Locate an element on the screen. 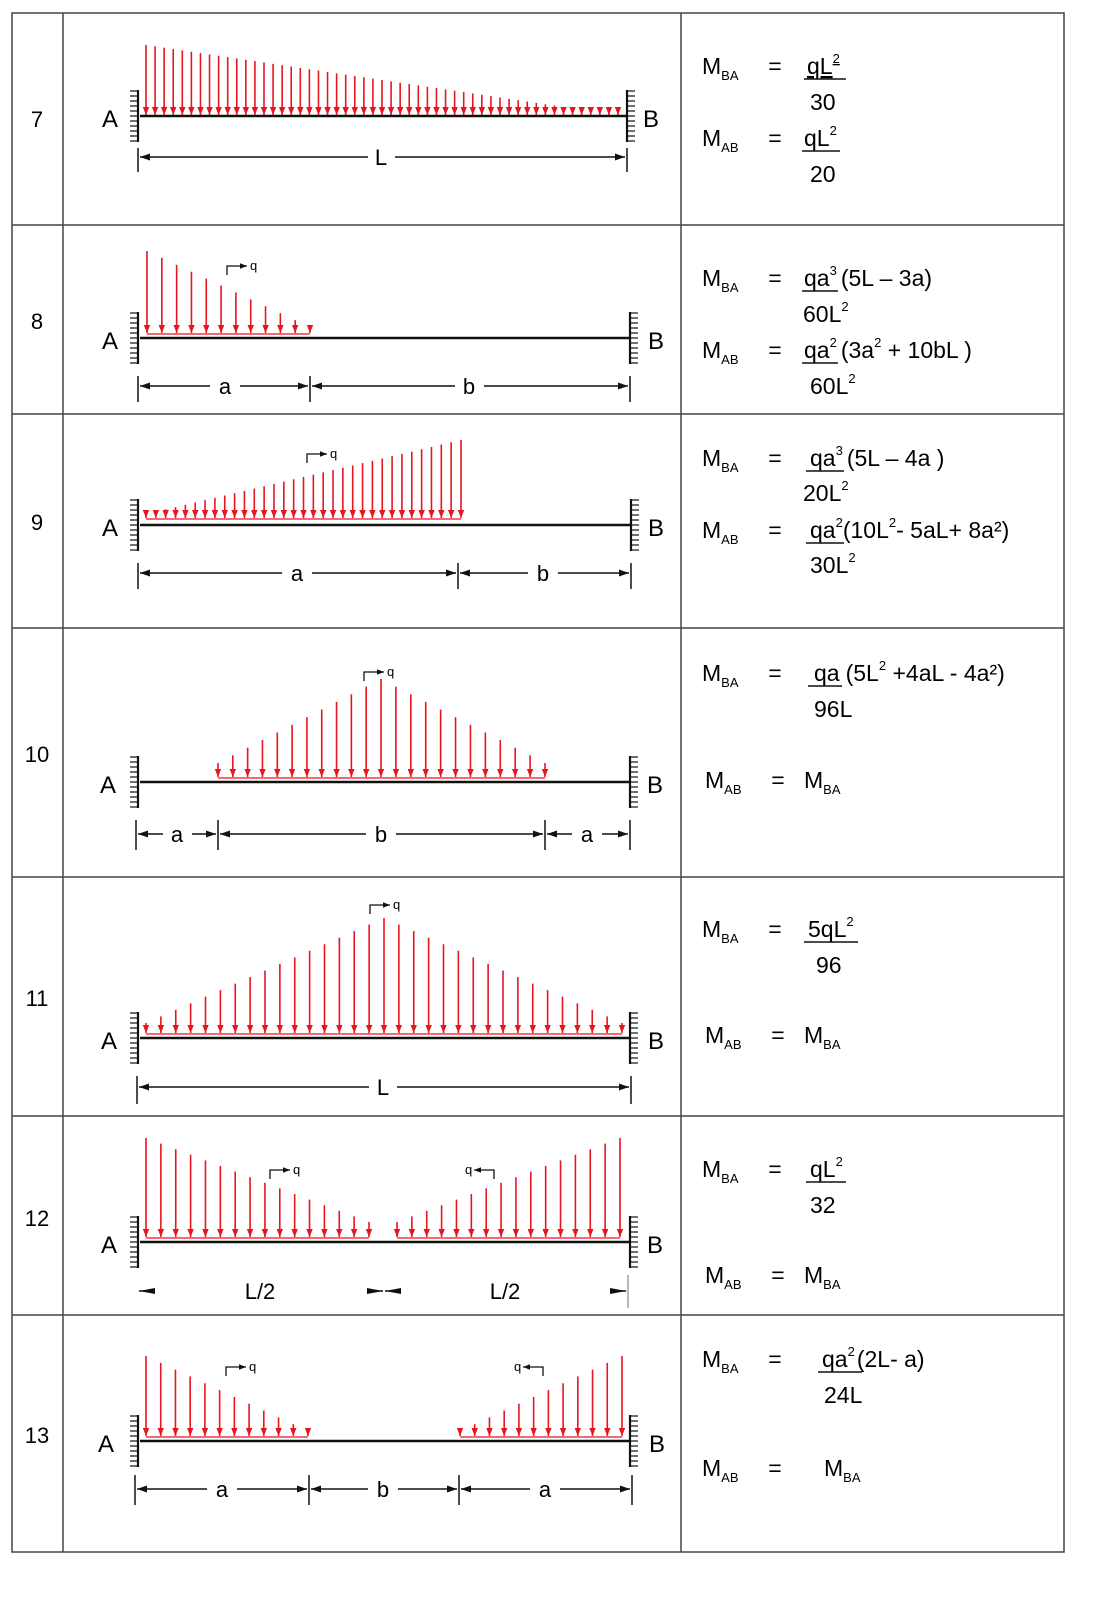 This screenshot has width=1099, height=1600. svg-text: qa2(2L- a) is located at coordinates (873, 1358).